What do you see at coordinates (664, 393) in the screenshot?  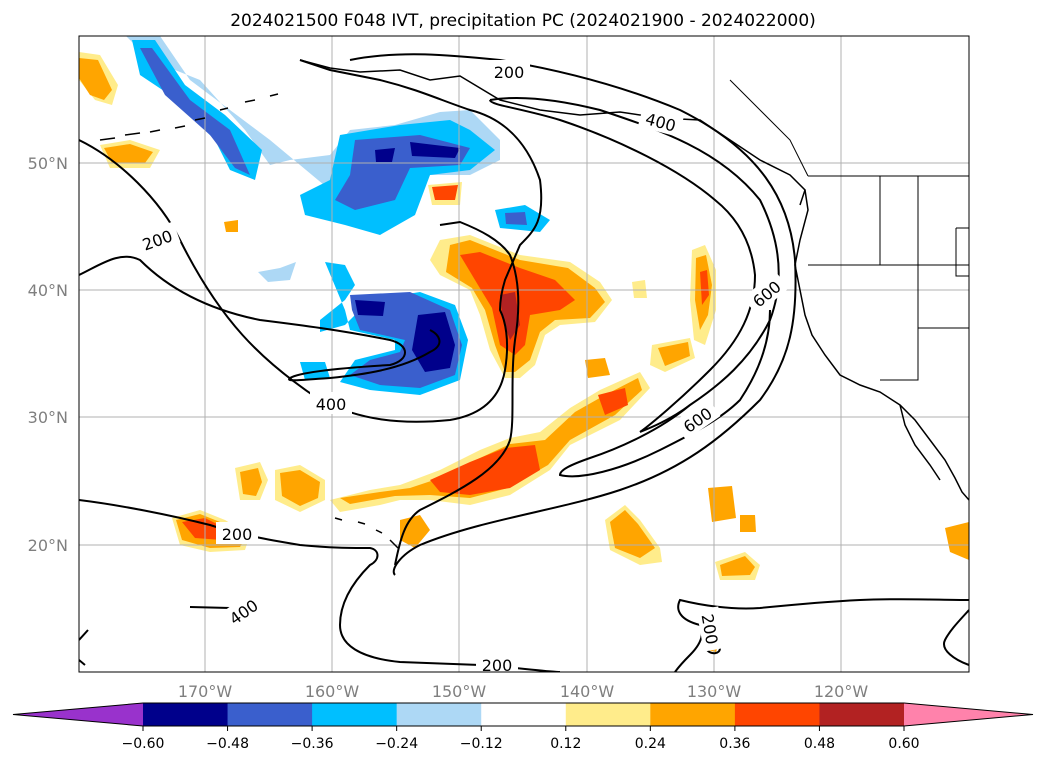 I see `contour-600-inner` at bounding box center [664, 393].